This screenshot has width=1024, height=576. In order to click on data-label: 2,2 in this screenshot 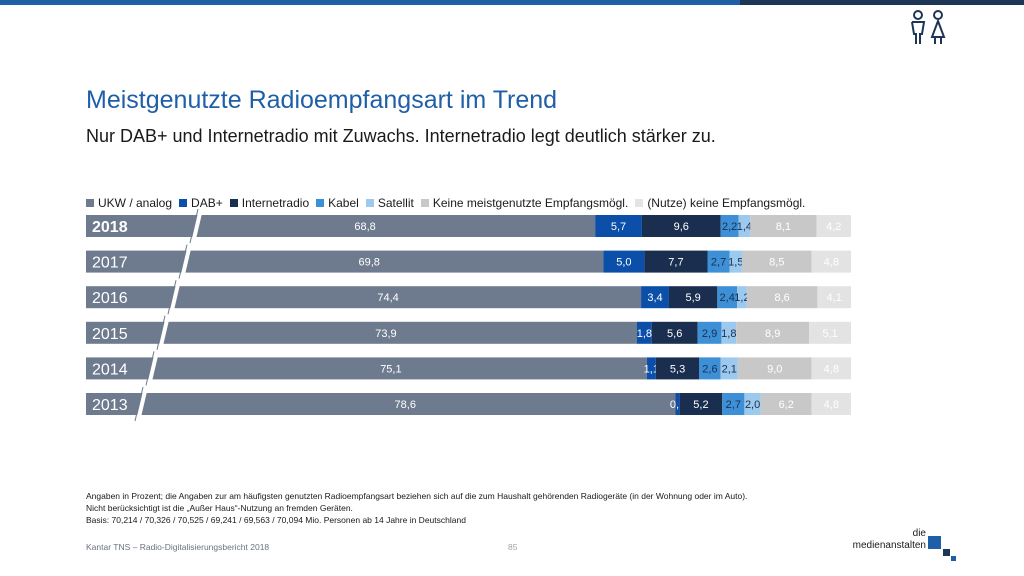, I will do `click(729, 227)`.